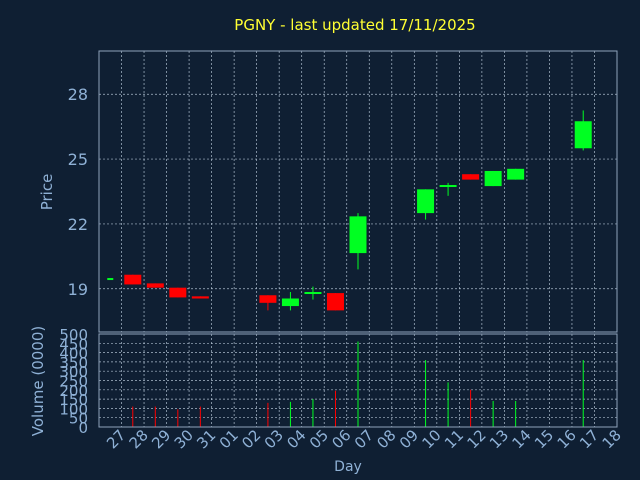 Image resolution: width=640 pixels, height=480 pixels. What do you see at coordinates (78, 94) in the screenshot?
I see `price-tick-label: 28` at bounding box center [78, 94].